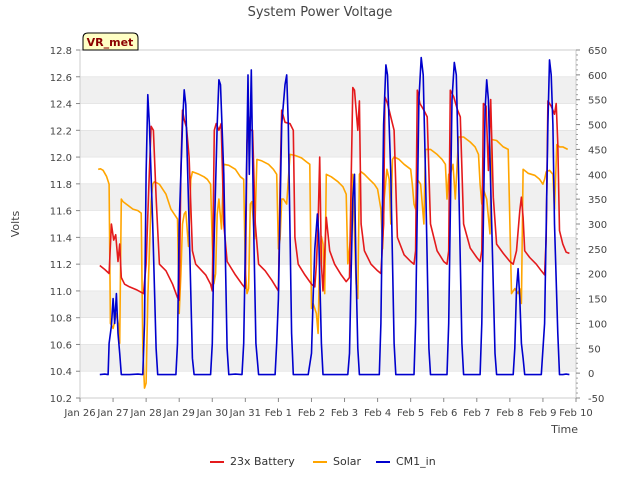 The height and width of the screenshot is (480, 640). I want to click on y-left-tick-label: 12.2, so click(61, 131).